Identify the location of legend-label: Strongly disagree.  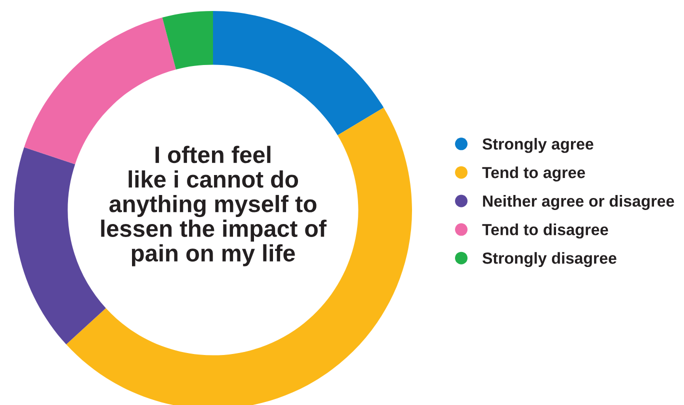
(549, 260).